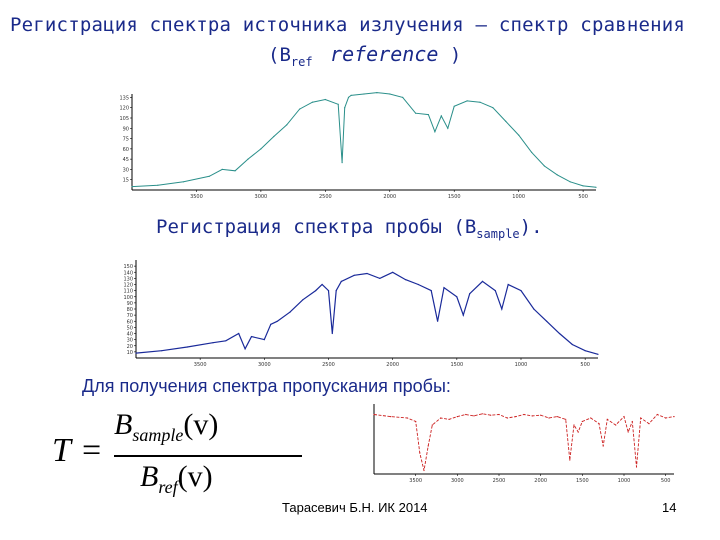 This screenshot has width=720, height=540. I want to click on subtitle-sub: sample, so click(498, 233).